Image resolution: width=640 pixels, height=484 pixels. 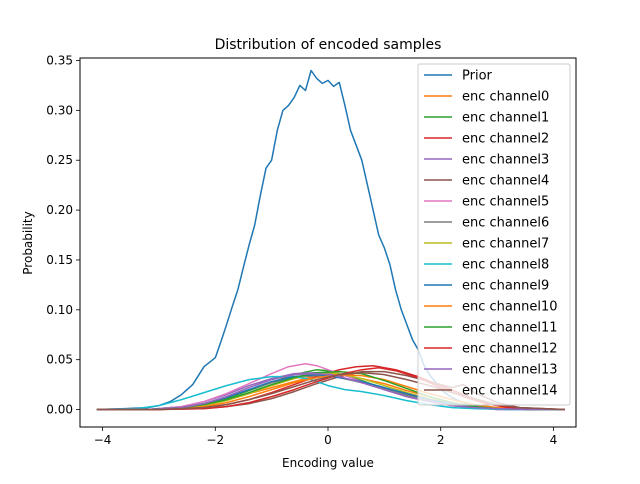 What do you see at coordinates (59, 110) in the screenshot?
I see `y-tick-label: 0.30` at bounding box center [59, 110].